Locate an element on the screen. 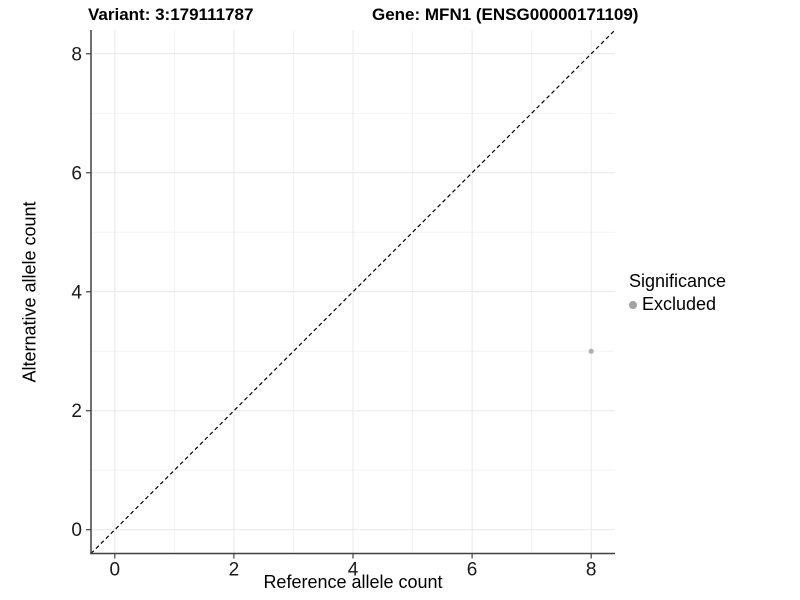 The image size is (800, 600). legend: Significance Excluded is located at coordinates (678, 293).